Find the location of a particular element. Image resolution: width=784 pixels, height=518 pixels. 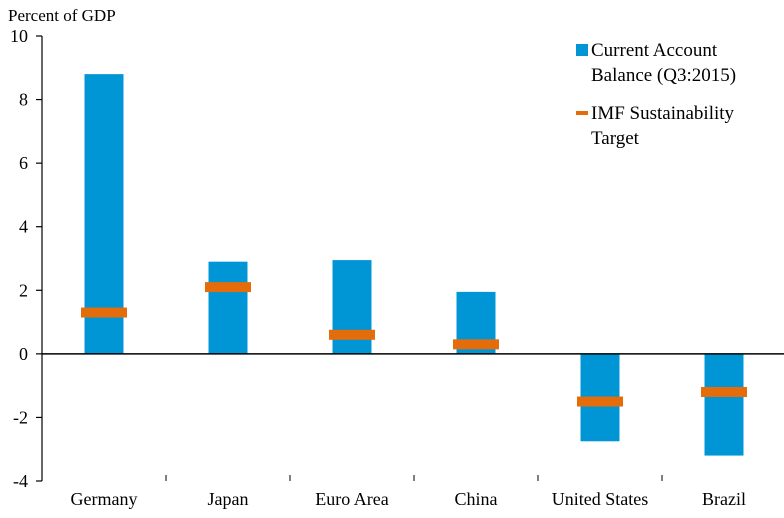

y-tick-label: 0 is located at coordinates (23, 354).